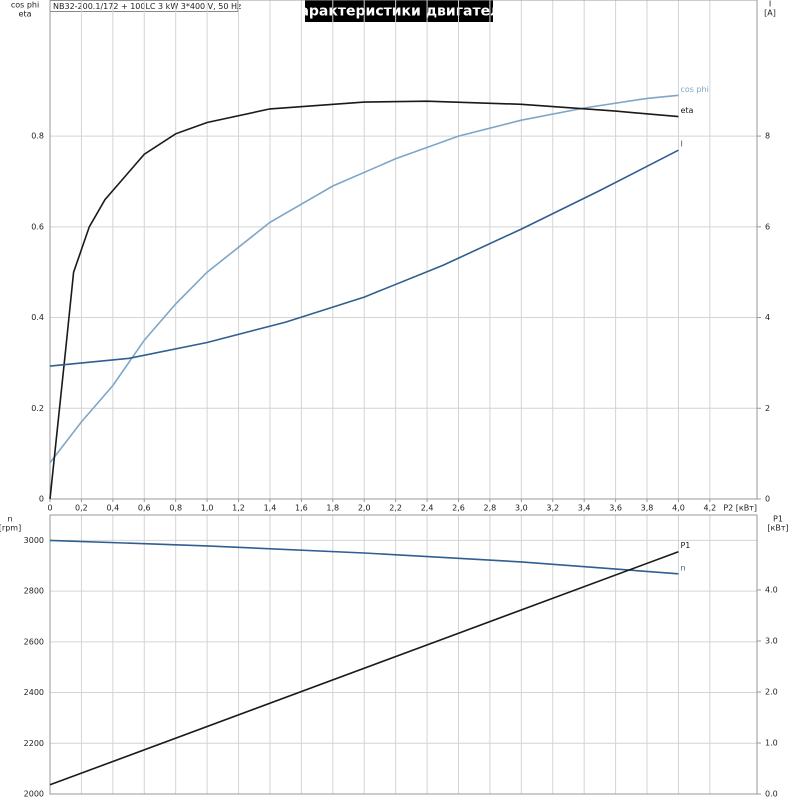  What do you see at coordinates (175, 508) in the screenshot?
I see `x-tick-label: 0,8` at bounding box center [175, 508].